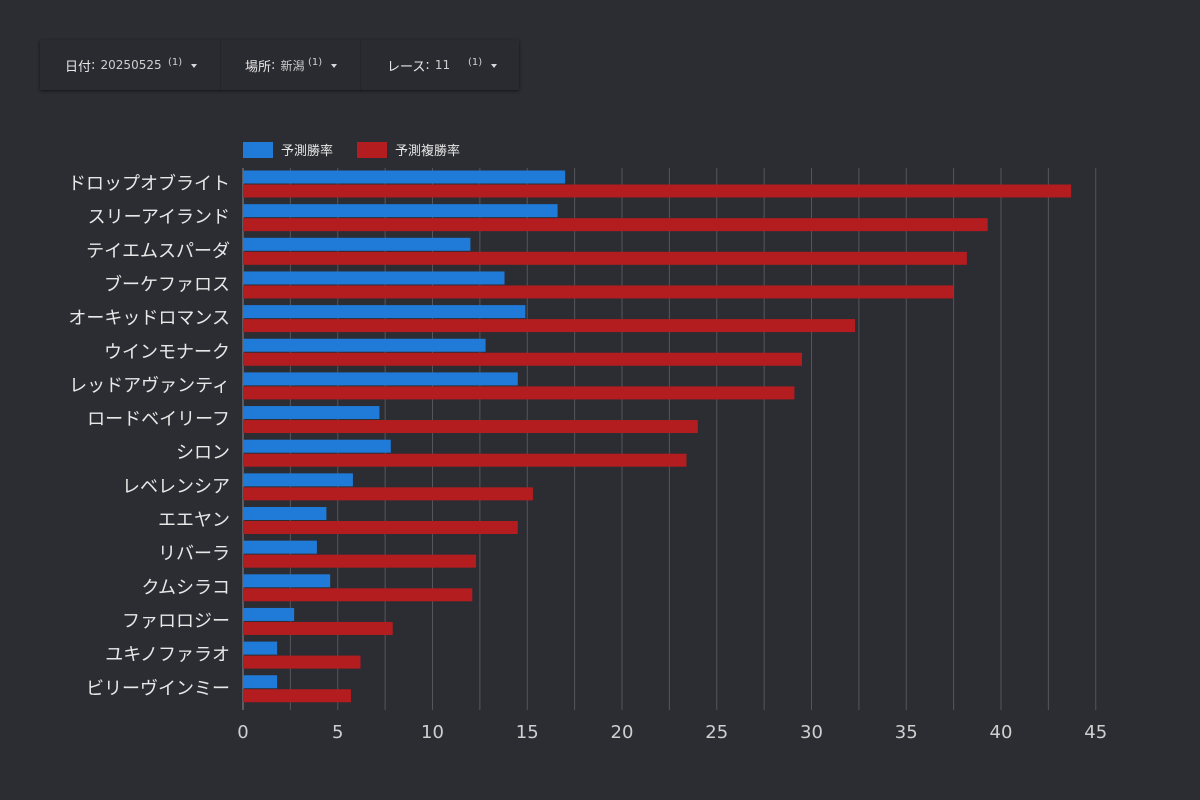 The width and height of the screenshot is (1200, 800). What do you see at coordinates (716, 732) in the screenshot?
I see `x-tick-label: 25` at bounding box center [716, 732].